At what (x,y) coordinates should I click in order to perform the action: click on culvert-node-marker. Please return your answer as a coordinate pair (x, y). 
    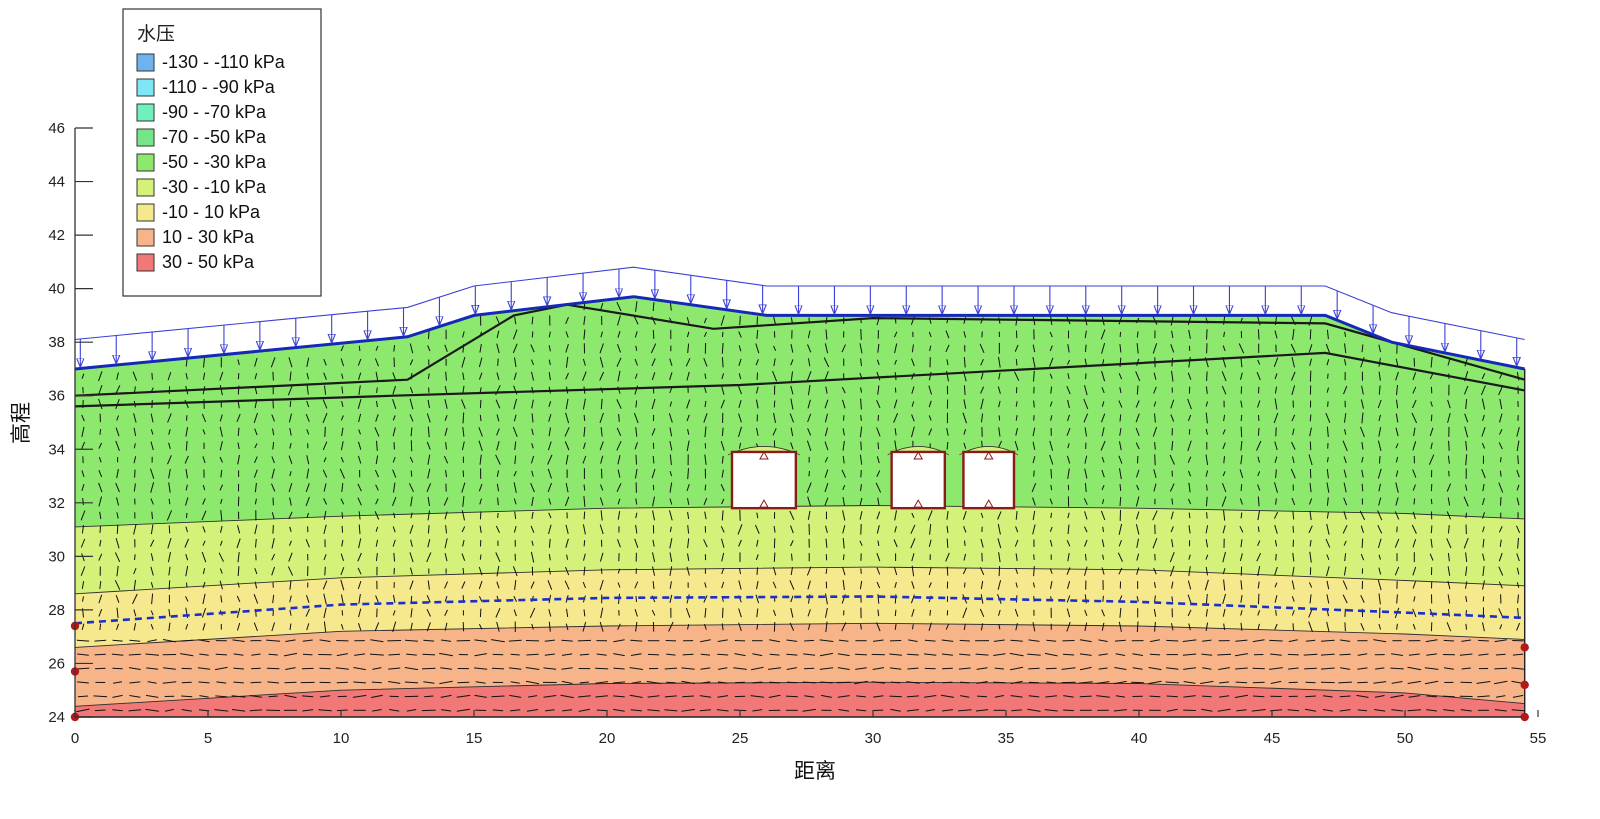
    Looking at the image, I should click on (918, 455).